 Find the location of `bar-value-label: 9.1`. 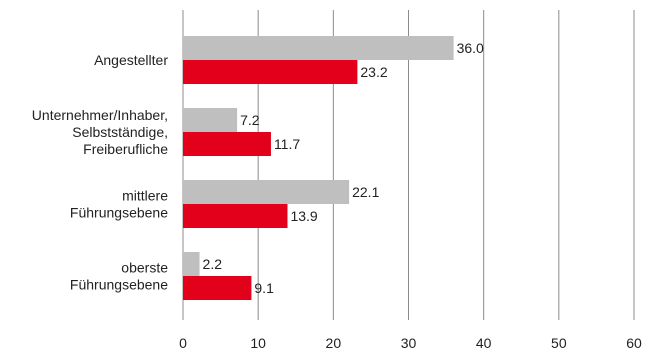

bar-value-label: 9.1 is located at coordinates (264, 288).